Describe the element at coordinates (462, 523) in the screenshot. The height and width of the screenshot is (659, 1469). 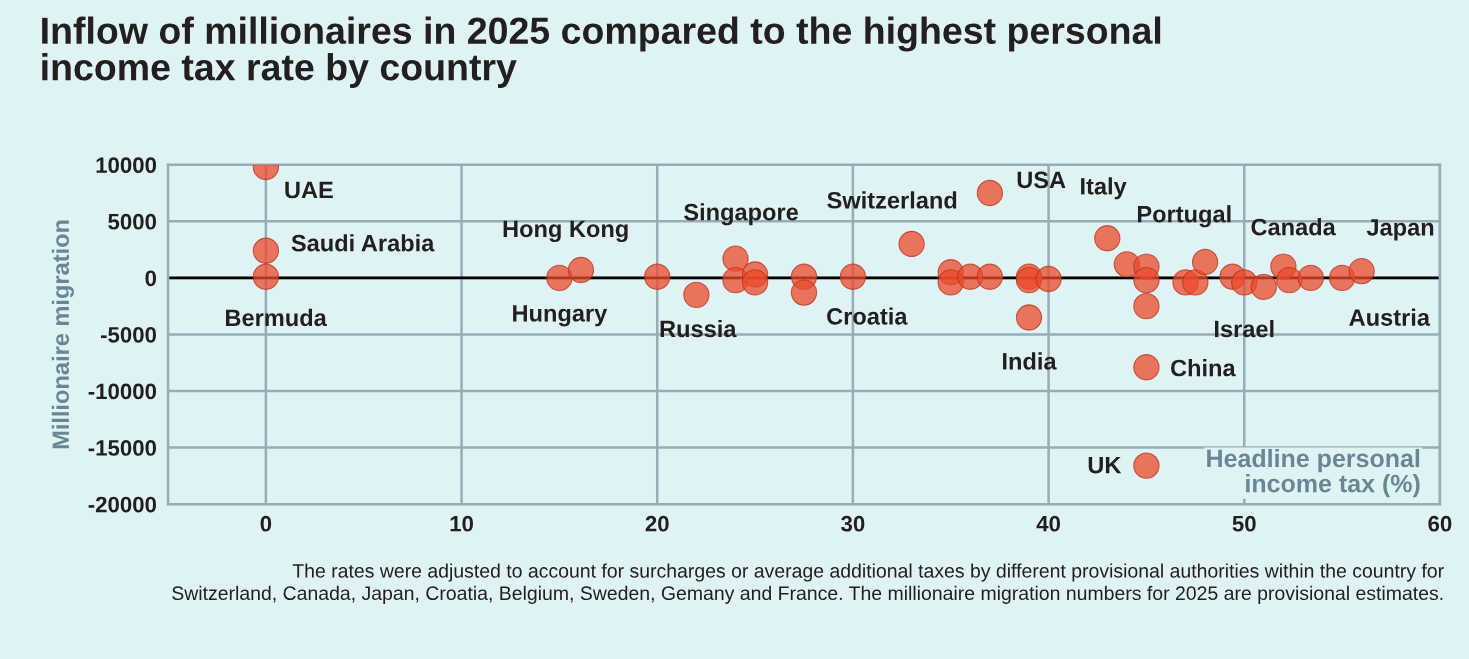
I see `x-tick-label: 10` at that location.